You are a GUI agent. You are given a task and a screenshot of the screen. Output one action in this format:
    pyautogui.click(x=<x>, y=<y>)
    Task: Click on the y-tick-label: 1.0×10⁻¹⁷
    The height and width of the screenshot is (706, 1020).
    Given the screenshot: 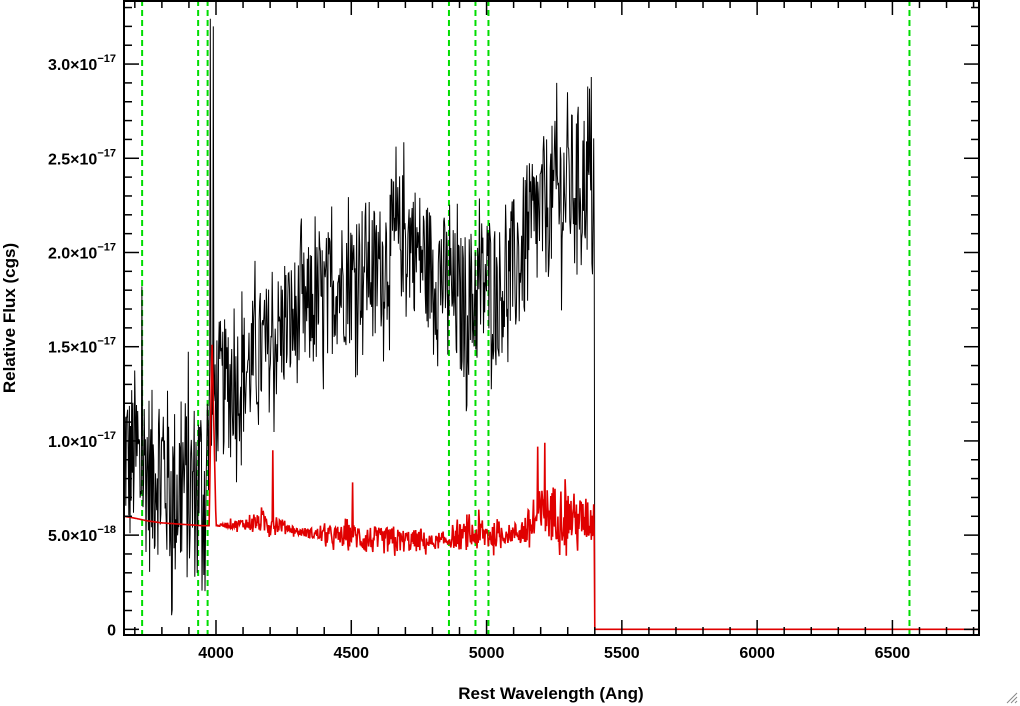 What is the action you would take?
    pyautogui.click(x=82, y=440)
    